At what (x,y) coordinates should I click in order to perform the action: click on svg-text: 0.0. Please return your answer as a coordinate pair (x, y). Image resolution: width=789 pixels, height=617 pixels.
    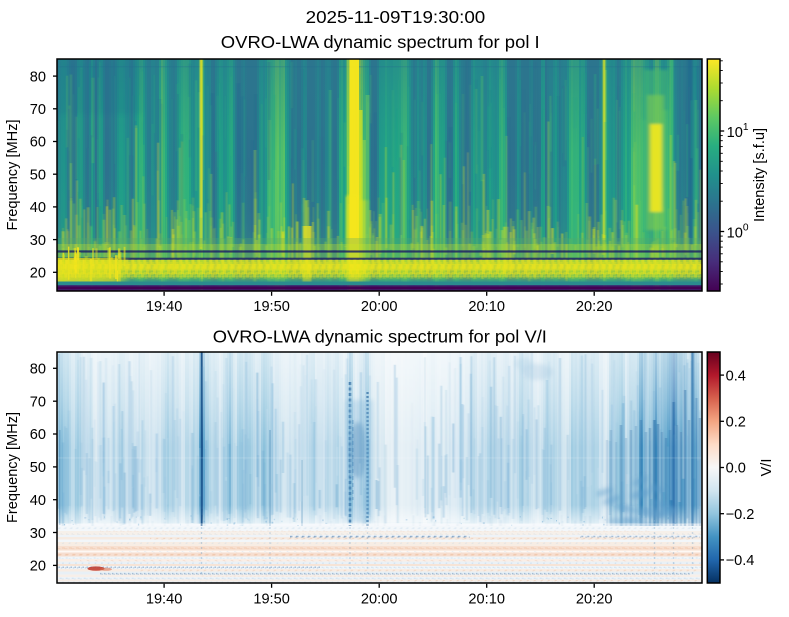
    Looking at the image, I should click on (736, 469).